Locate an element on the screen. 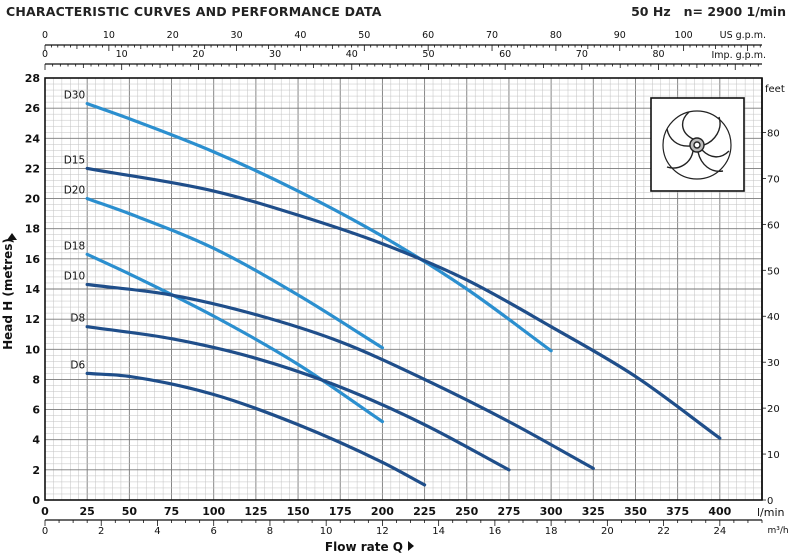 This screenshot has height=553, width=800. y-tick-label: 28 is located at coordinates (32, 78).